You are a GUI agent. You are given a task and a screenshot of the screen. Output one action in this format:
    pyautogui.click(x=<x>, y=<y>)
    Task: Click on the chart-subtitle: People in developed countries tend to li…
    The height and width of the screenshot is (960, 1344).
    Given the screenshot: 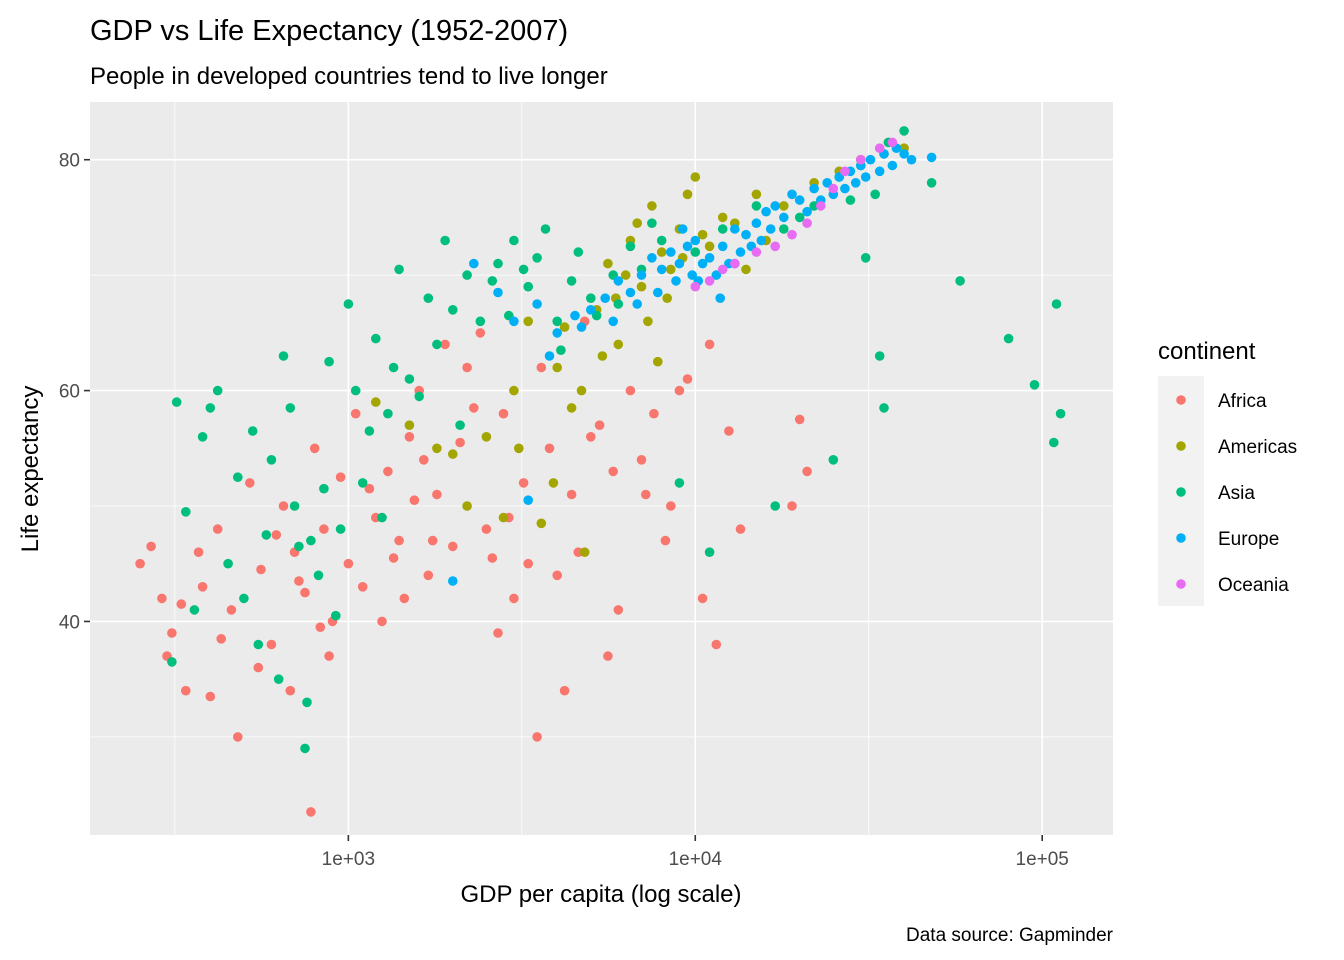 What is the action you would take?
    pyautogui.click(x=349, y=76)
    